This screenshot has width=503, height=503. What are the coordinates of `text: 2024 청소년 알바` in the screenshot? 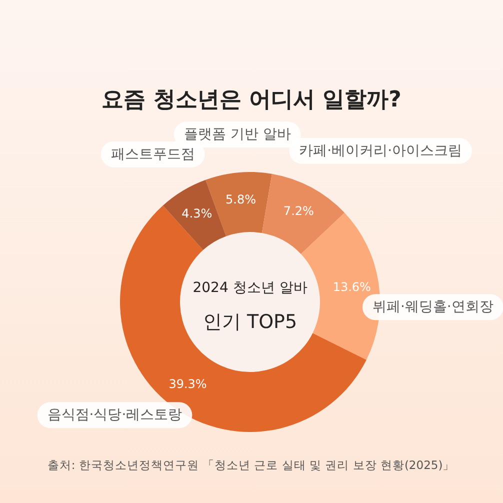 It's located at (250, 288).